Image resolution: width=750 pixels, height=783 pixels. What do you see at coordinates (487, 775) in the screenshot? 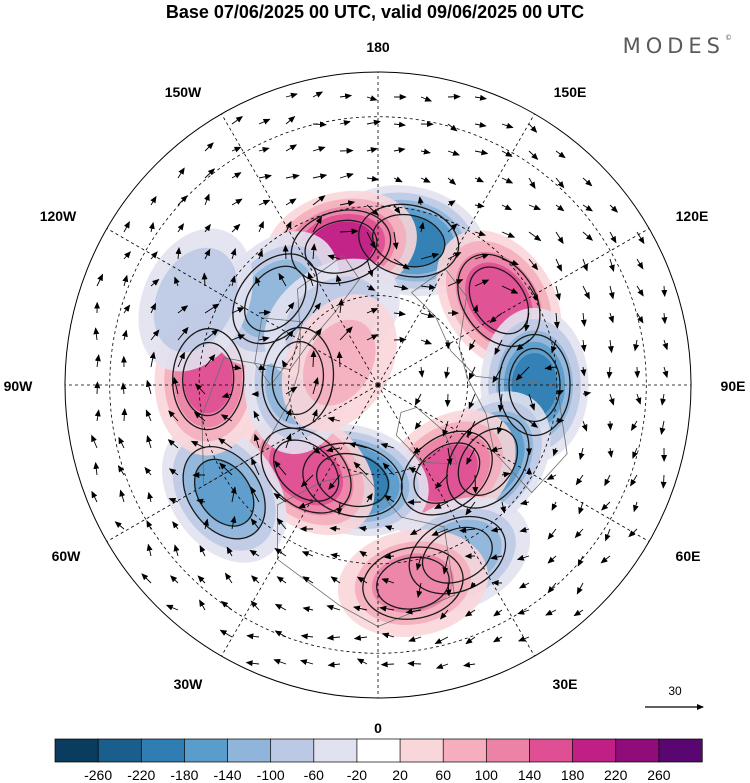
I see `colorbar-tick-label: 100` at bounding box center [487, 775].